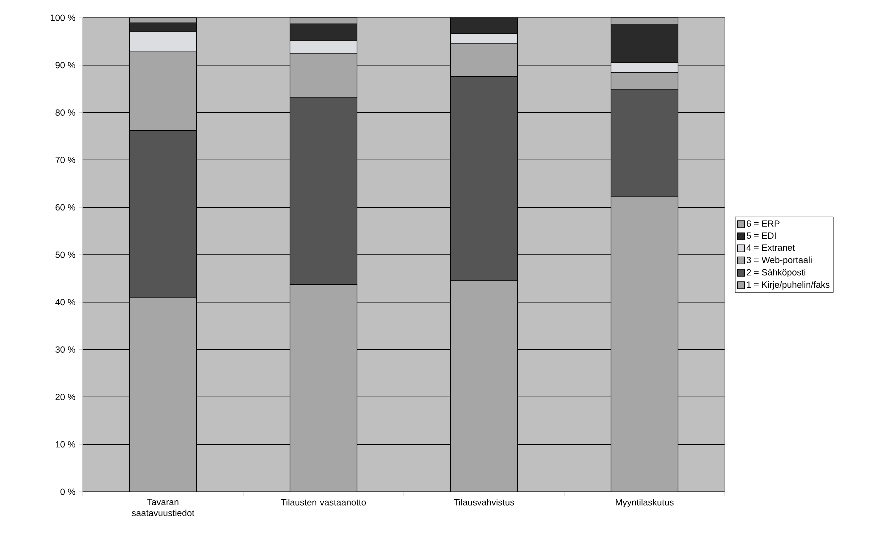 This screenshot has height=538, width=881. I want to click on legend-label: 1 = Kirje/puhelin/faks, so click(788, 285).